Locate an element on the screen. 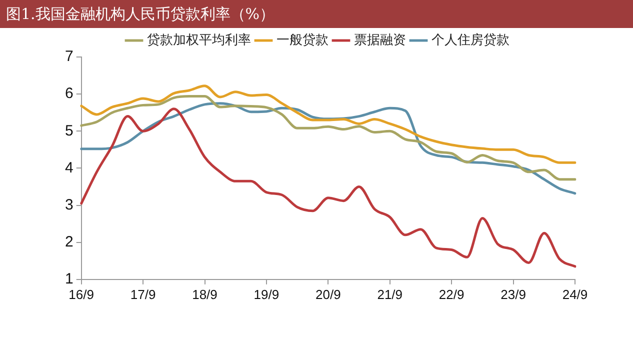  x-tick-label: 24/9 is located at coordinates (575, 294).